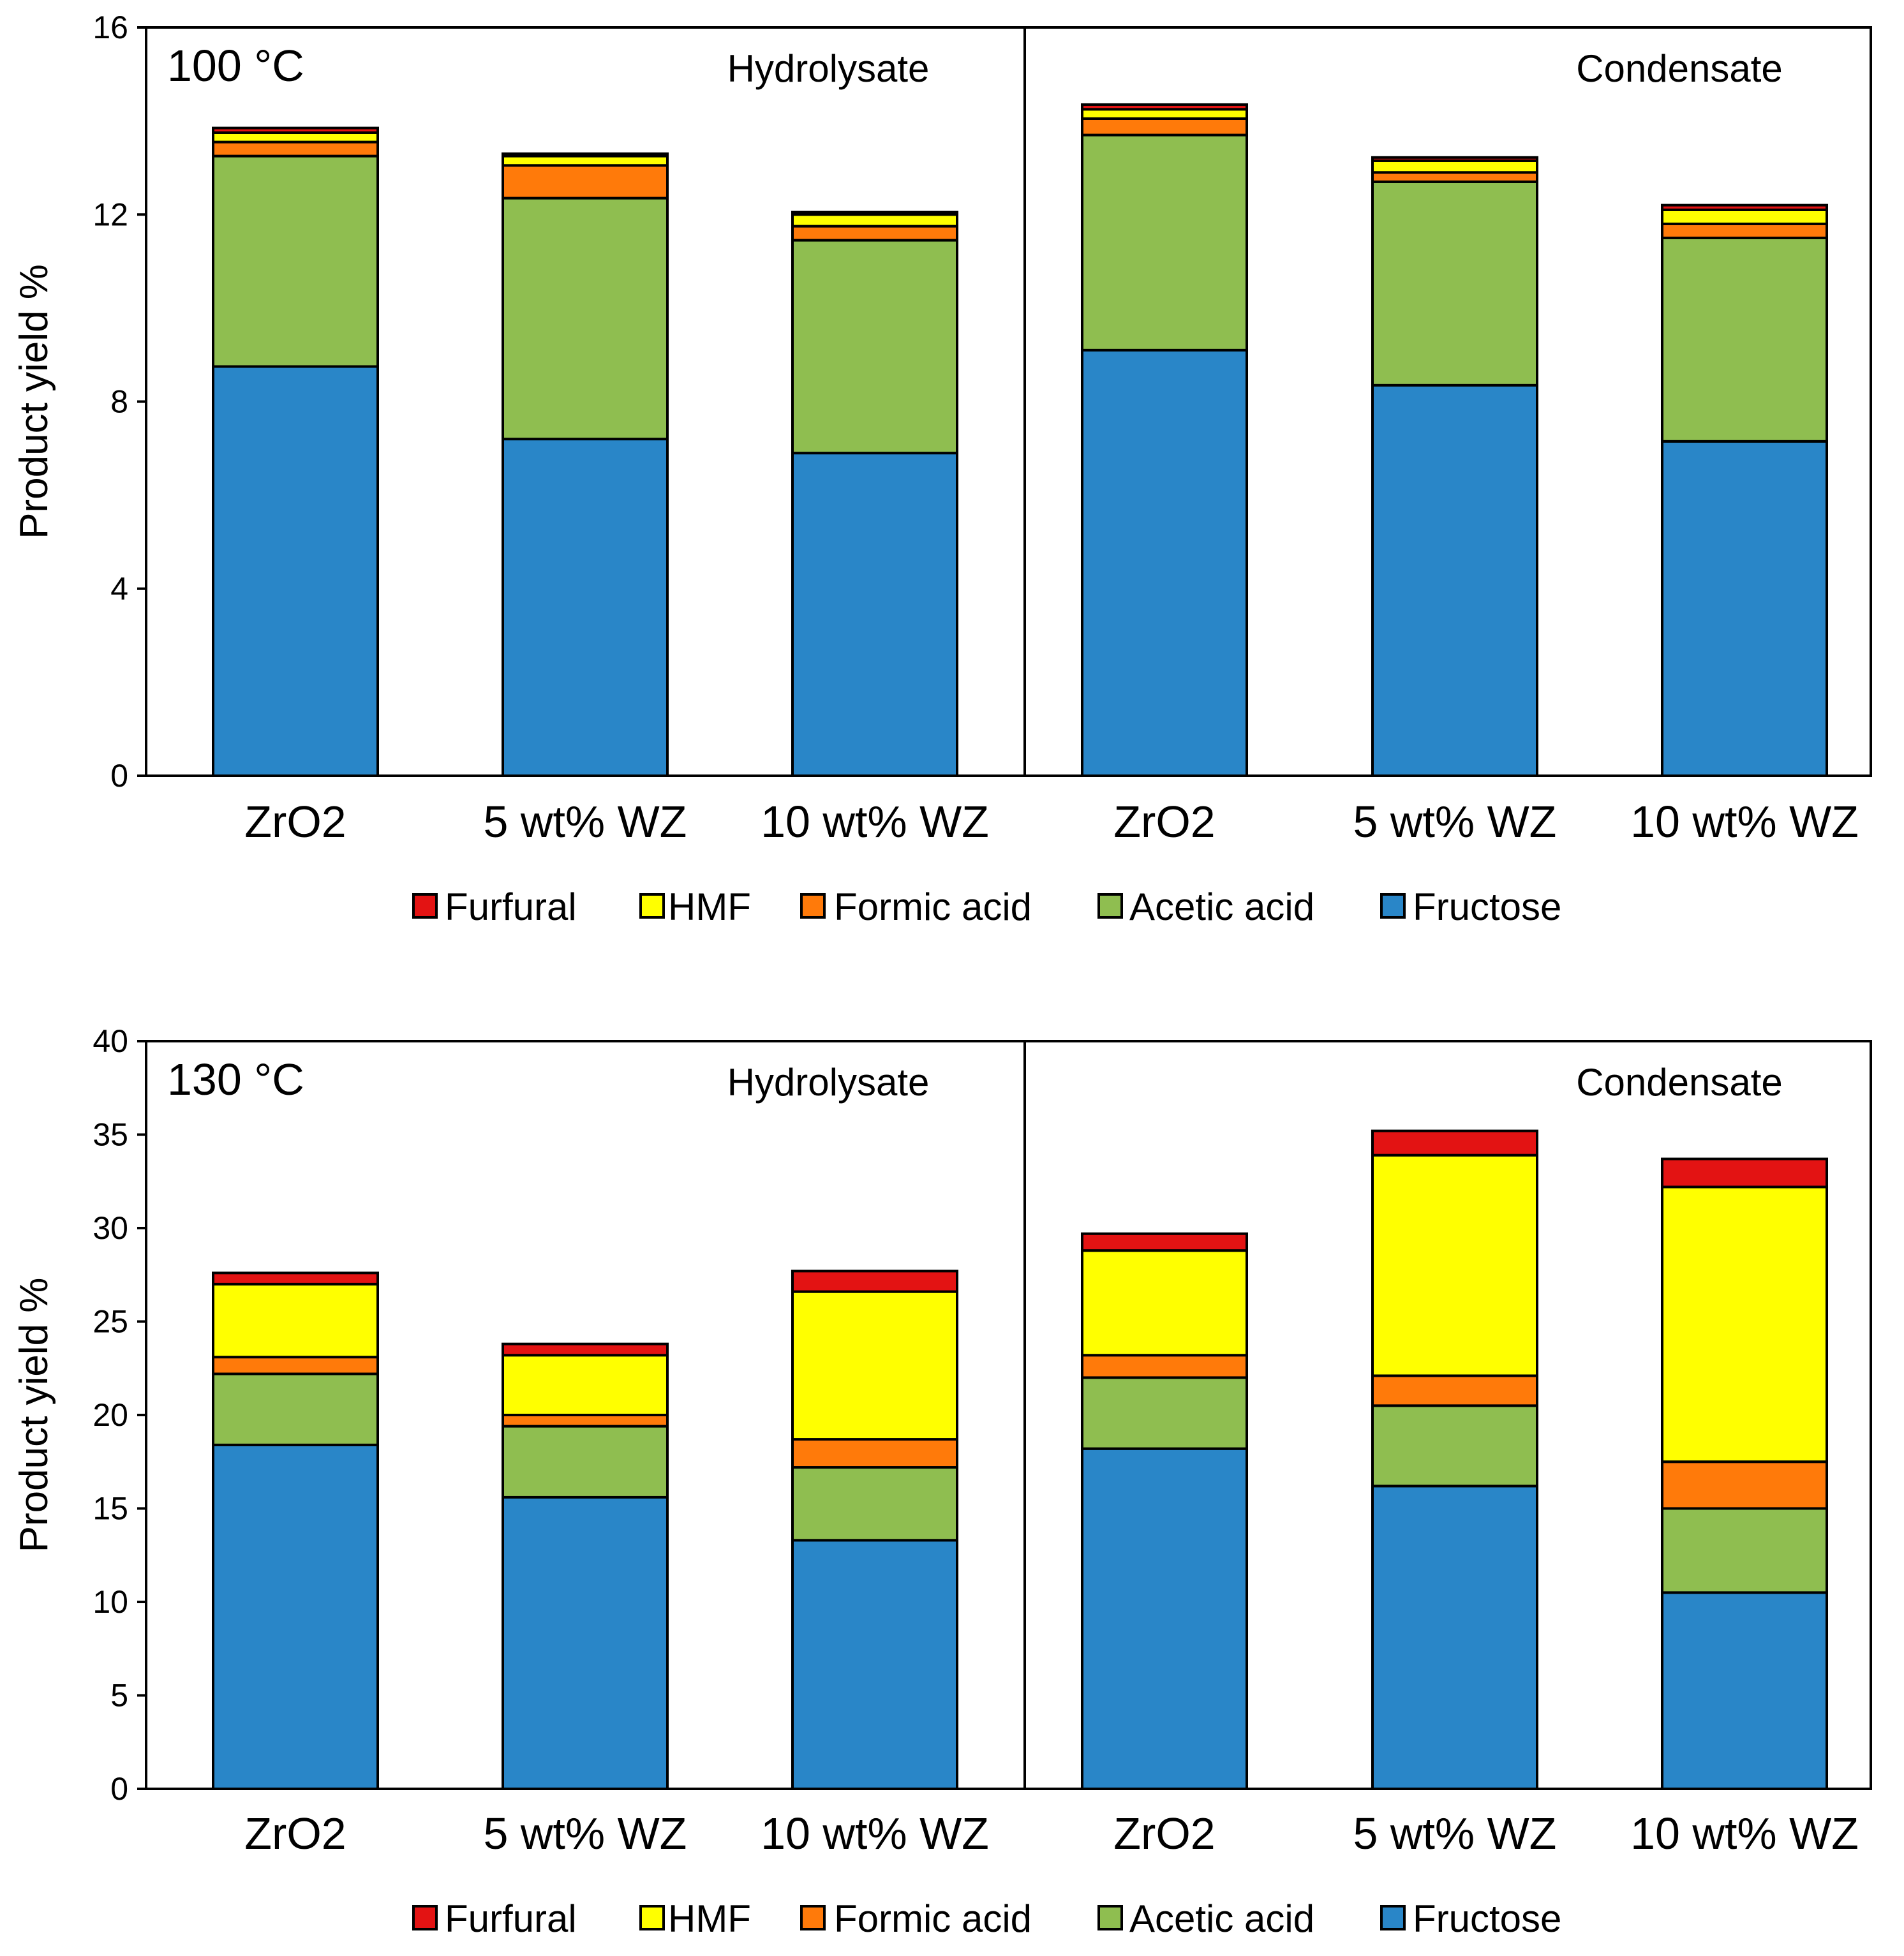 The image size is (1904, 1956). I want to click on legend-swatch-furfural, so click(425, 906).